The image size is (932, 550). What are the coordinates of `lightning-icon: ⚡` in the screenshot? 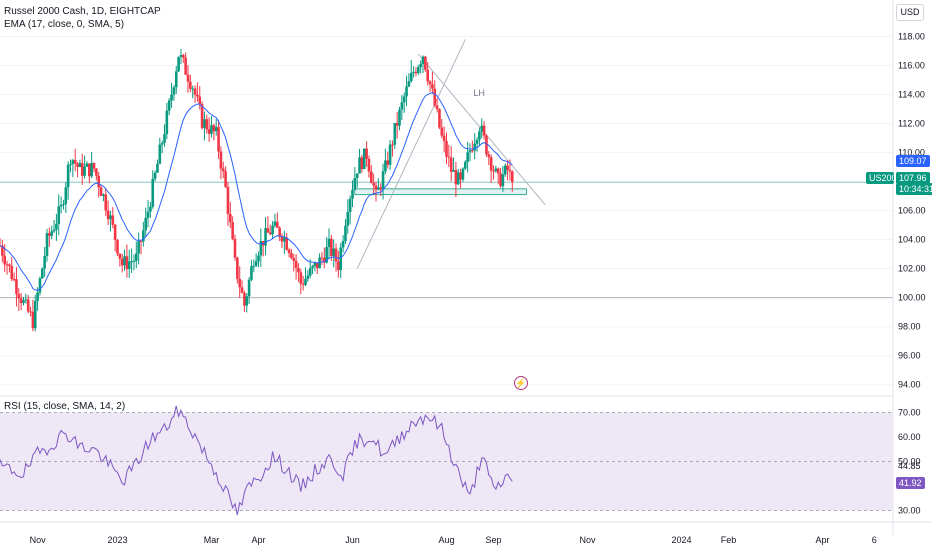 It's located at (521, 383).